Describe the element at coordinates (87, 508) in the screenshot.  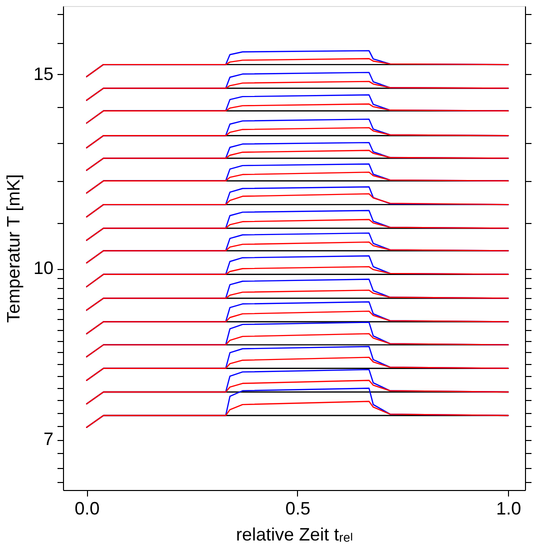
I see `x-tick-label: 0.0` at that location.